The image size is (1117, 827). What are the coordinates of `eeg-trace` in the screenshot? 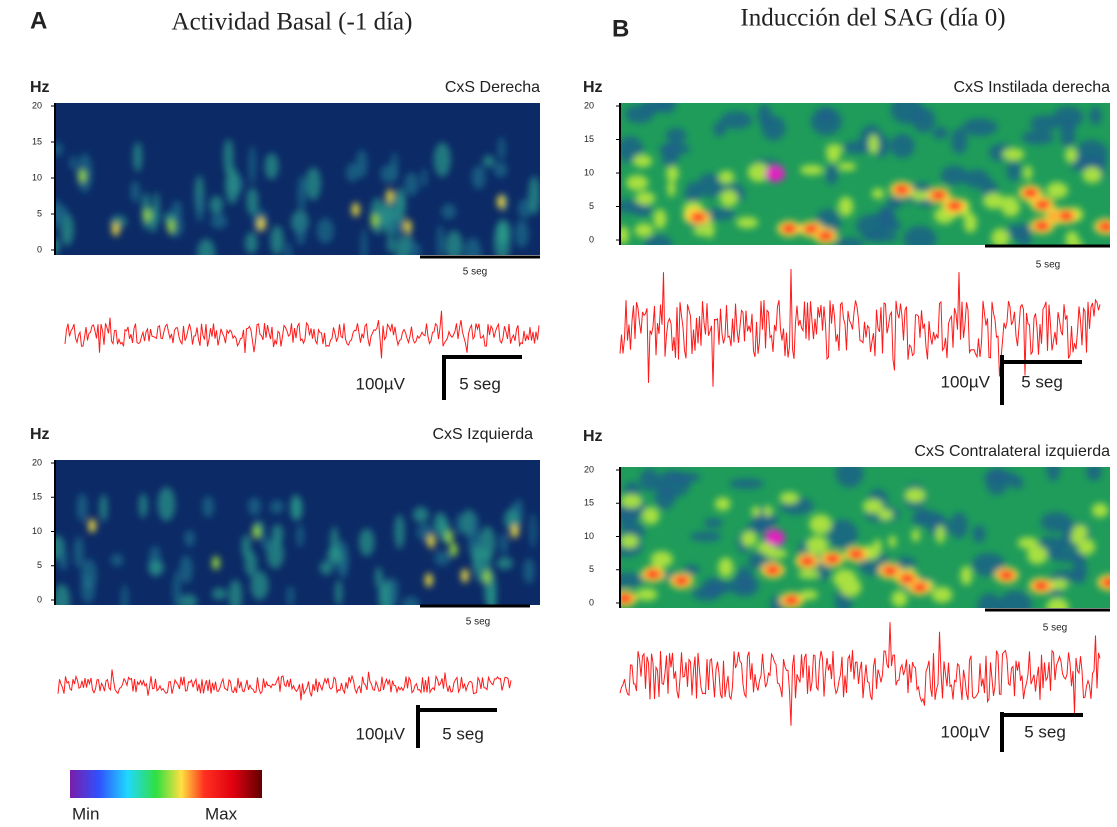 It's located at (860, 327).